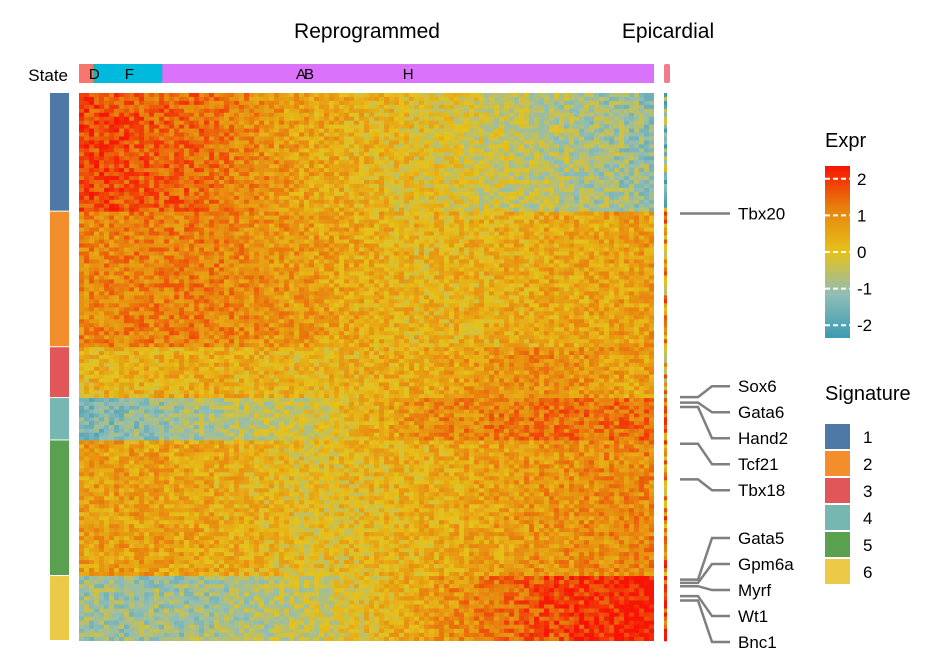  Describe the element at coordinates (867, 491) in the screenshot. I see `signature-legend-label-3: 3` at that location.